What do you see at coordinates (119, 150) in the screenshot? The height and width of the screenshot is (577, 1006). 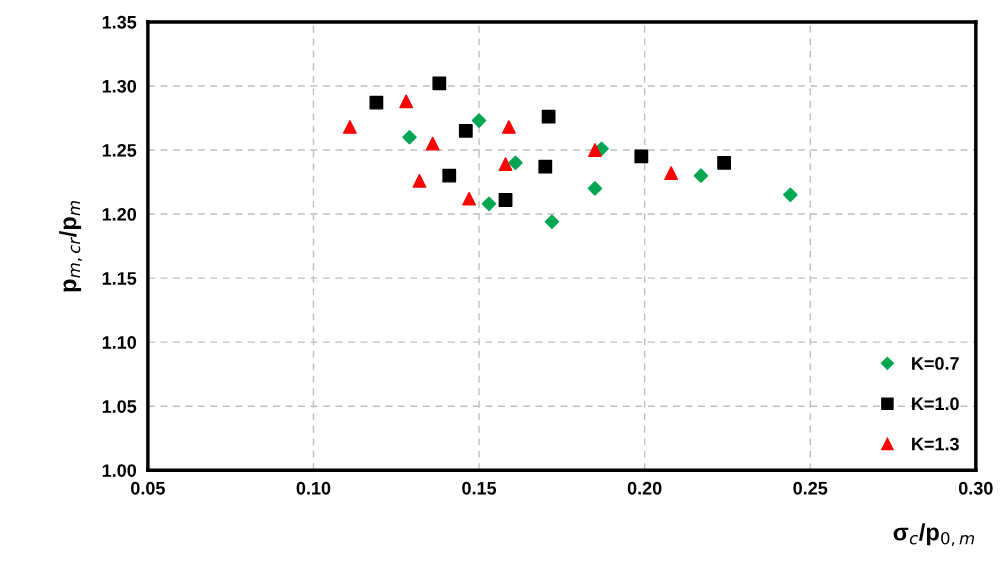 I see `y-tick-label: 1.25` at bounding box center [119, 150].